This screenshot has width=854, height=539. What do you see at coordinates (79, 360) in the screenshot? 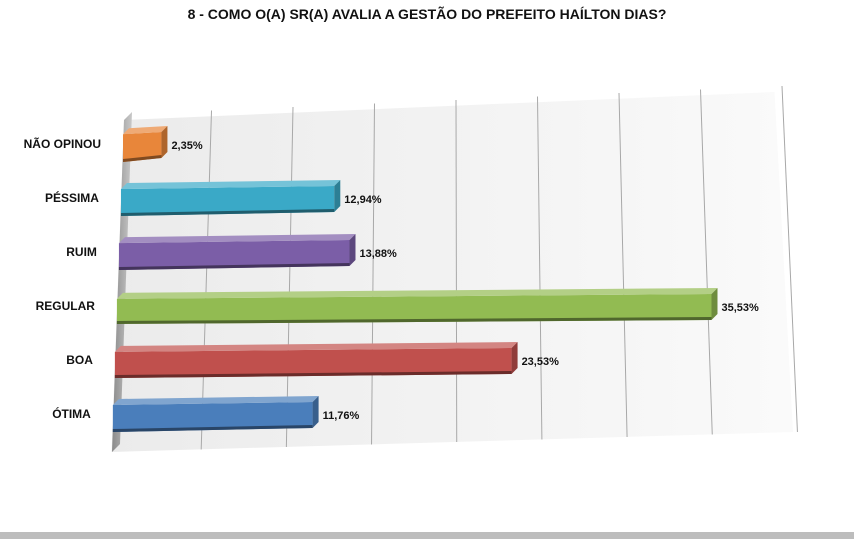
I see `category-label: BOA` at bounding box center [79, 360].